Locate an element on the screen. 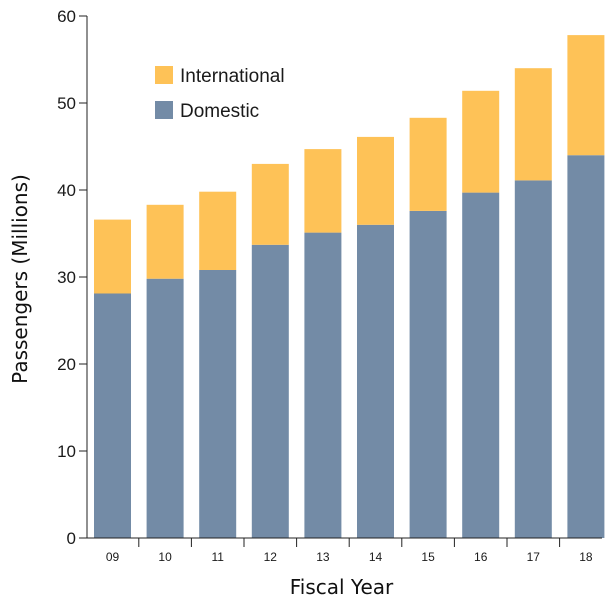 Image resolution: width=606 pixels, height=600 pixels. x-tick-label-15: 15 is located at coordinates (428, 557).